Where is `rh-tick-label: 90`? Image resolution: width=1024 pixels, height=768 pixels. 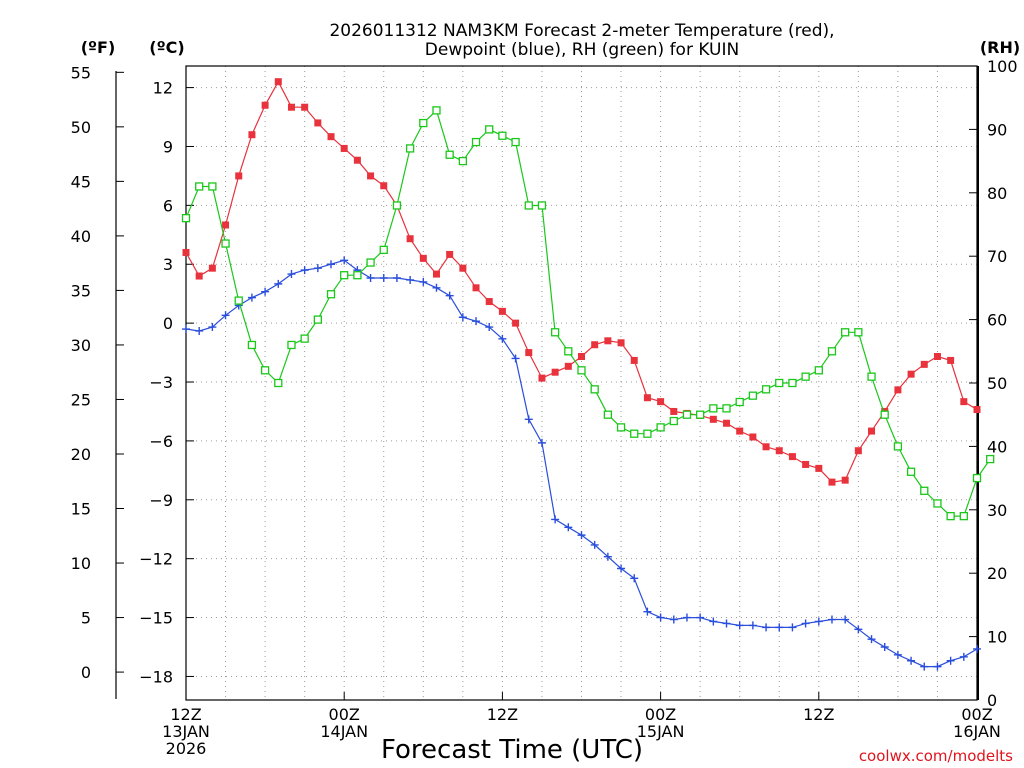 rh-tick-label: 90 is located at coordinates (997, 129).